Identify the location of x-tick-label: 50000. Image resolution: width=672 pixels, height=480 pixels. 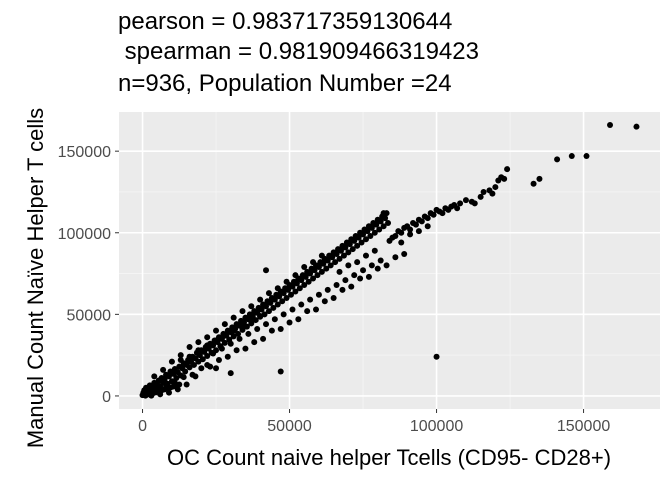
(289, 426).